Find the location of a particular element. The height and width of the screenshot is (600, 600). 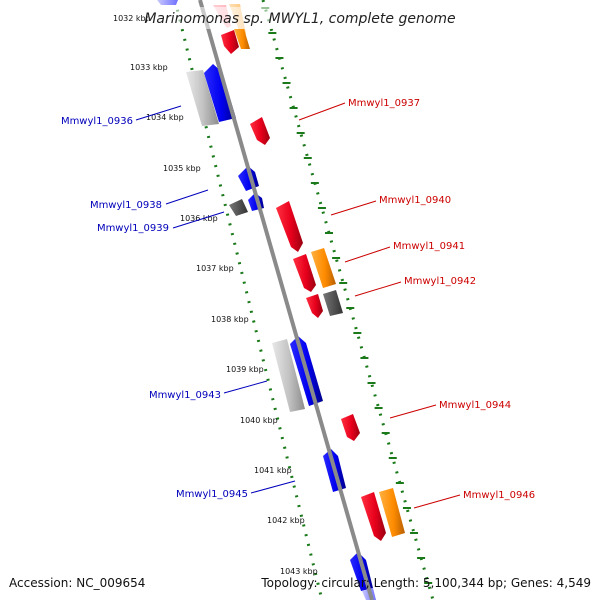

tick-label: 1040 kbp is located at coordinates (259, 420).